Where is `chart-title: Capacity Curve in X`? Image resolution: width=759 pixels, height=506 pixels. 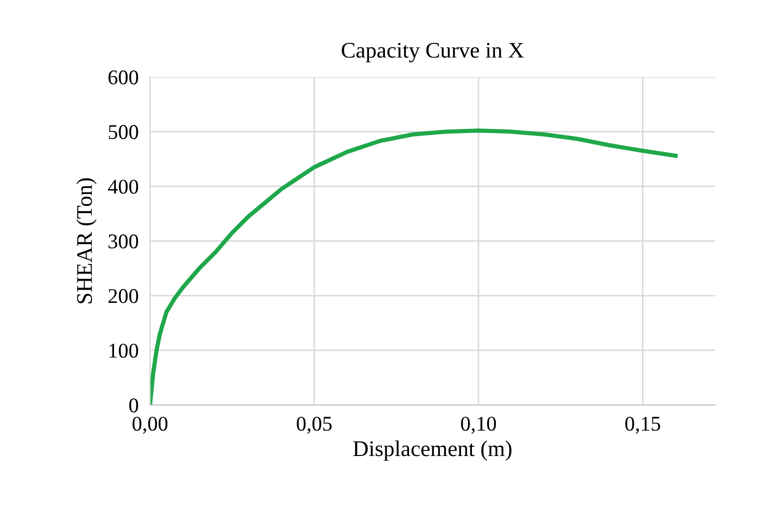 chart-title: Capacity Curve in X is located at coordinates (433, 52).